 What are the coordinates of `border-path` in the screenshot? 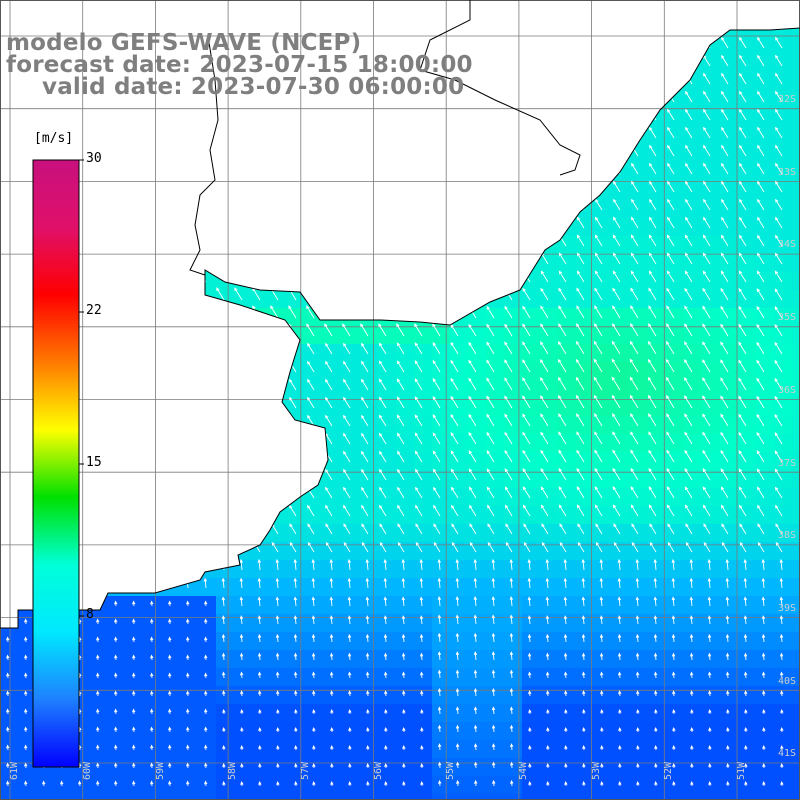 It's located at (500, 88).